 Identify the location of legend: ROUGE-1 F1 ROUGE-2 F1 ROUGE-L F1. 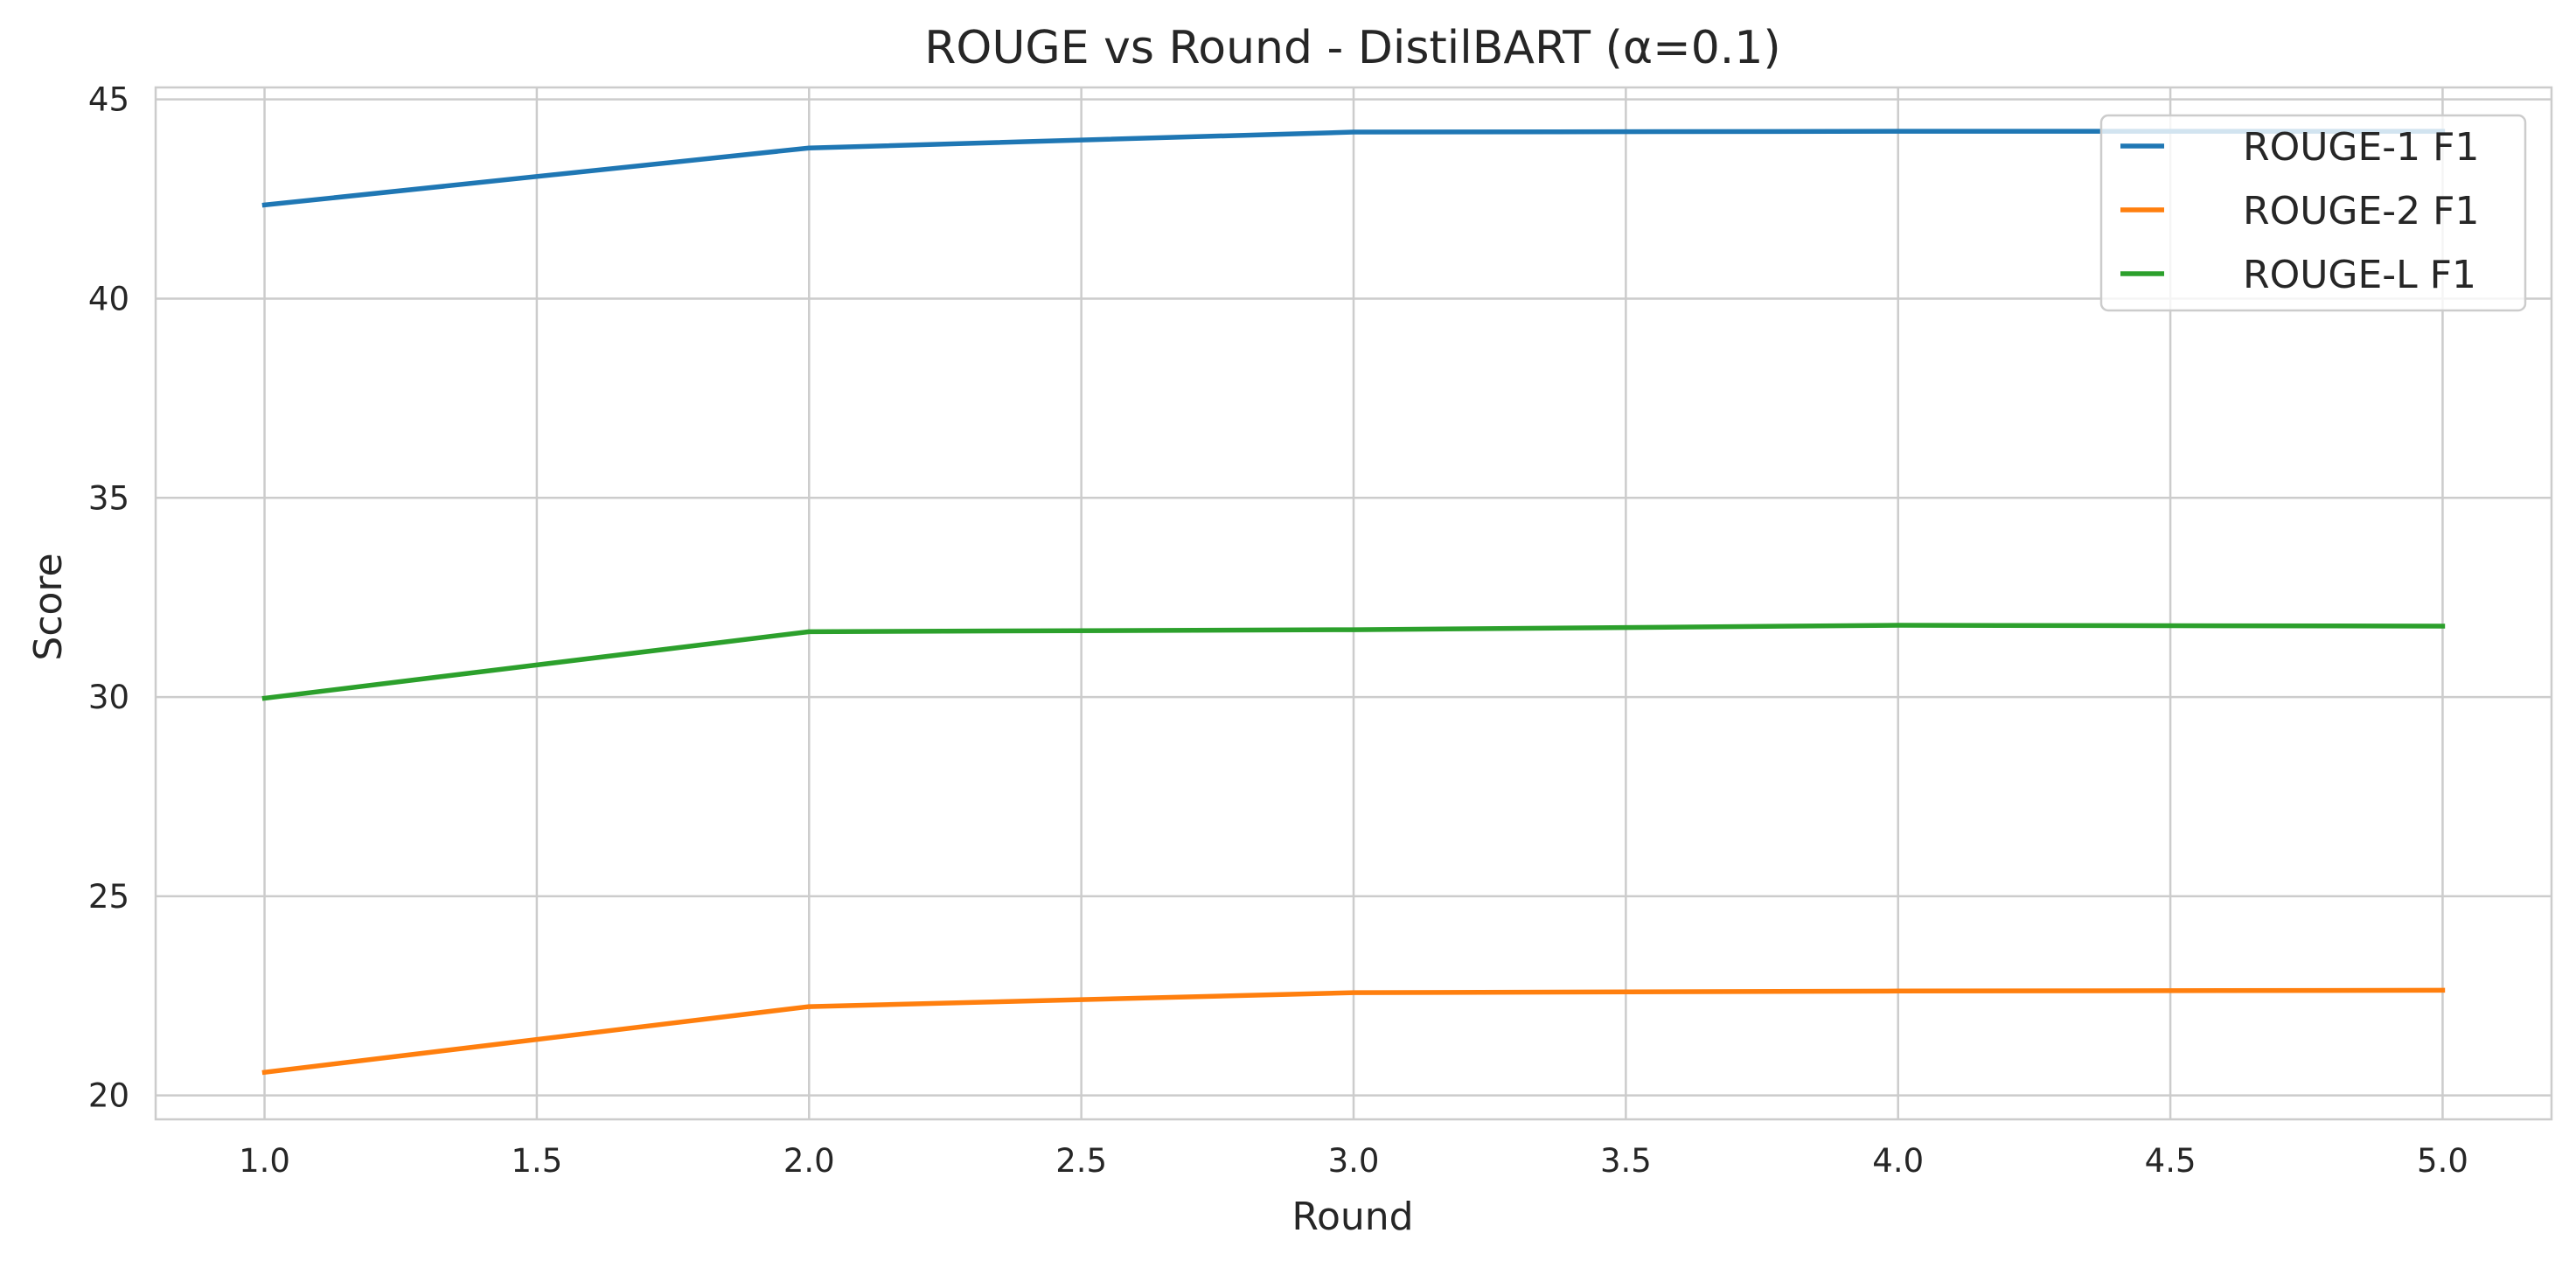
(2313, 213).